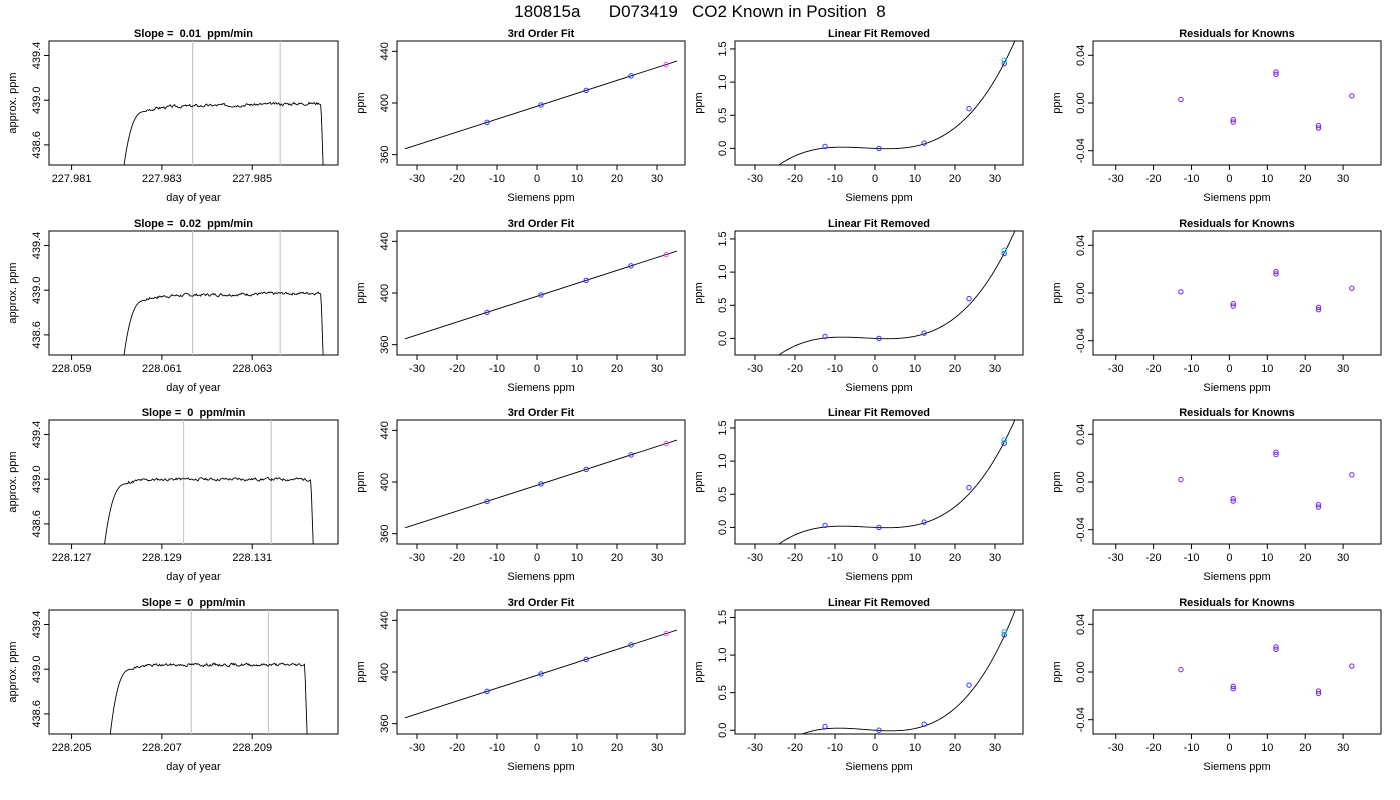  Describe the element at coordinates (252, 558) in the screenshot. I see `x-tick-label: 228.131` at that location.